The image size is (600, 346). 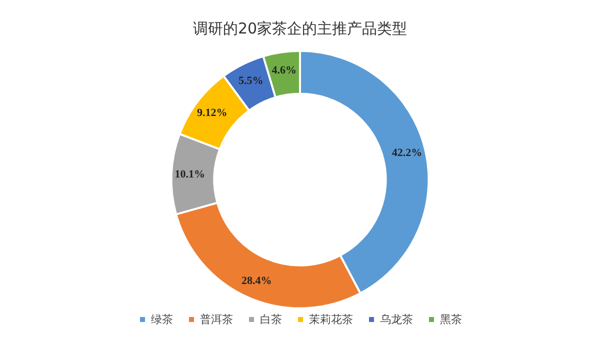 I want to click on data-label: 4.6%, so click(x=284, y=70).